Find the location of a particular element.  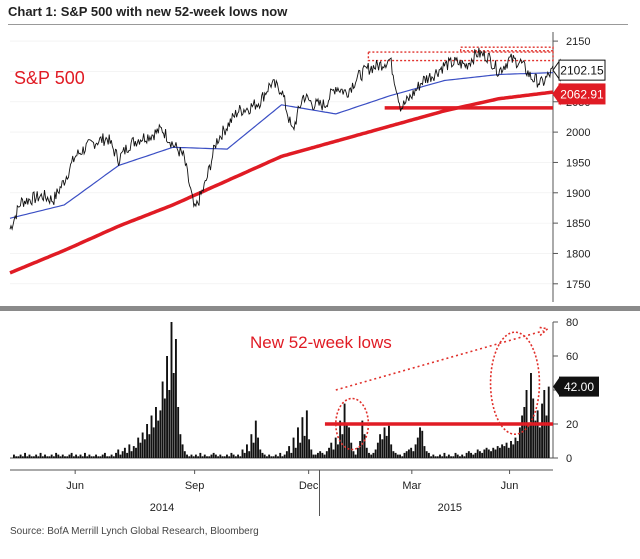

trend-arrowhead is located at coordinates (543, 331).